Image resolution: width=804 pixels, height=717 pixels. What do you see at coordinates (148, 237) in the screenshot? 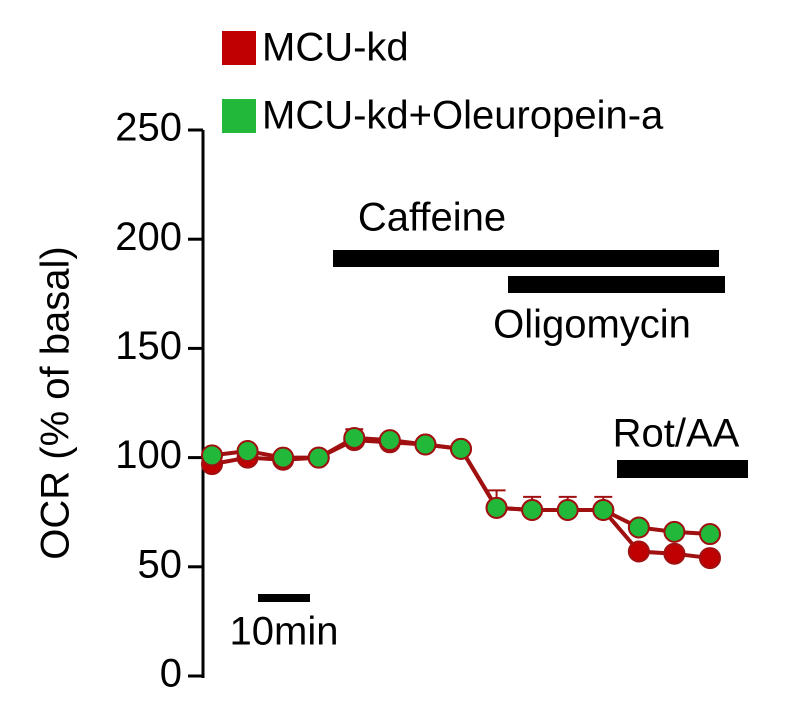
I see `y-tick-label: 200` at bounding box center [148, 237].